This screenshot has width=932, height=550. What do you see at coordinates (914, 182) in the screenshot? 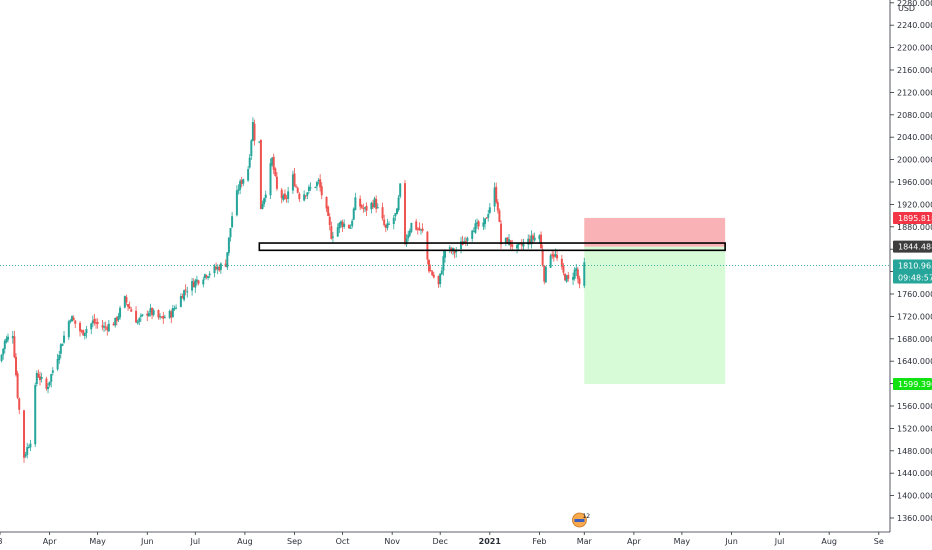
I see `y-tick-label: 1960.000` at bounding box center [914, 182].